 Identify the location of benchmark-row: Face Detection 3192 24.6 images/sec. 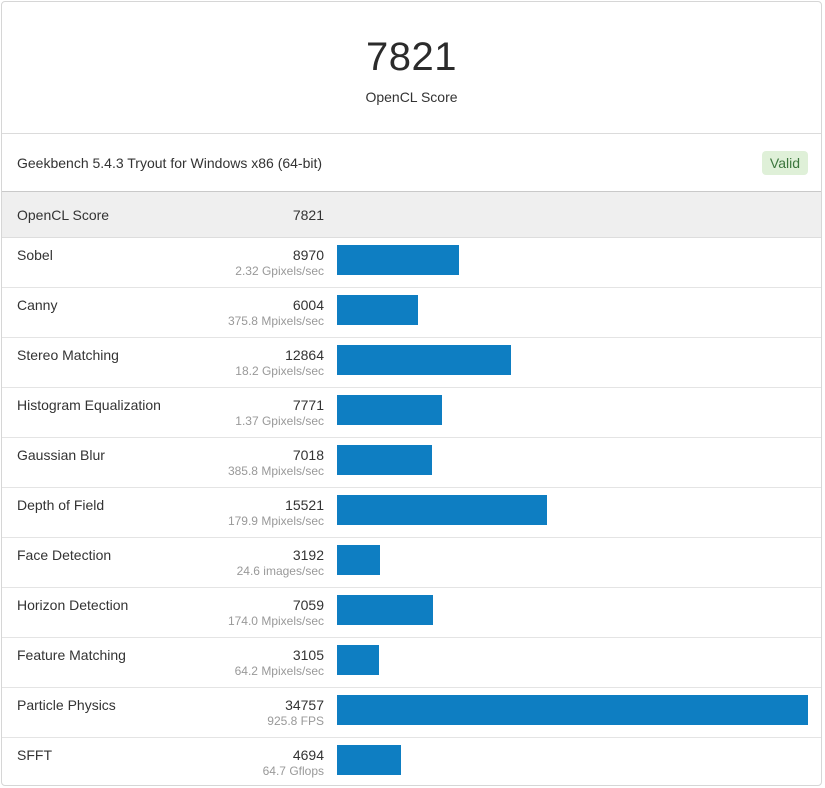
(411, 563).